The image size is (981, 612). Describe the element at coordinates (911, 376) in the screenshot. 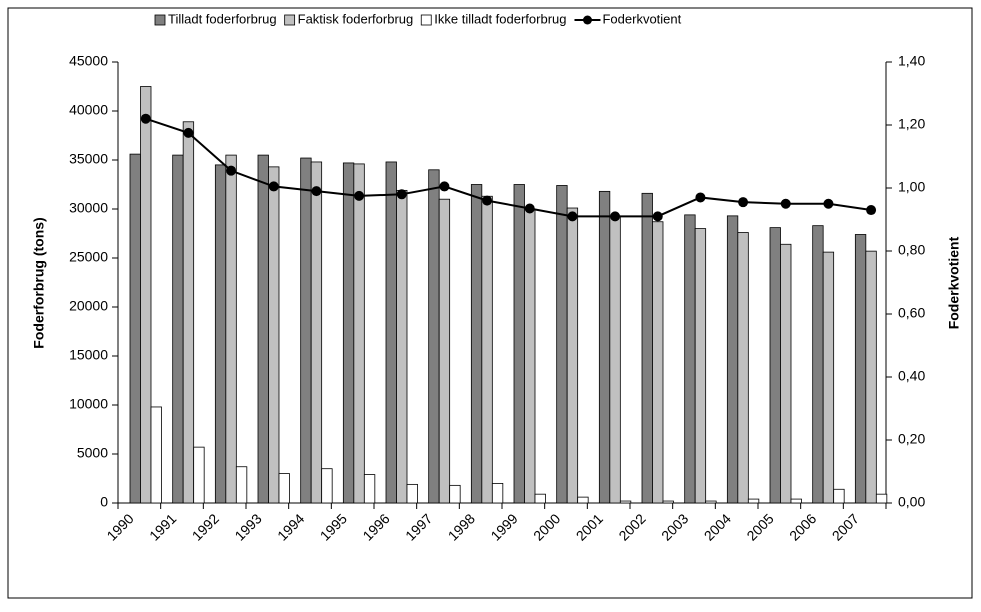

I see `y2-tick-label: 0,40` at that location.